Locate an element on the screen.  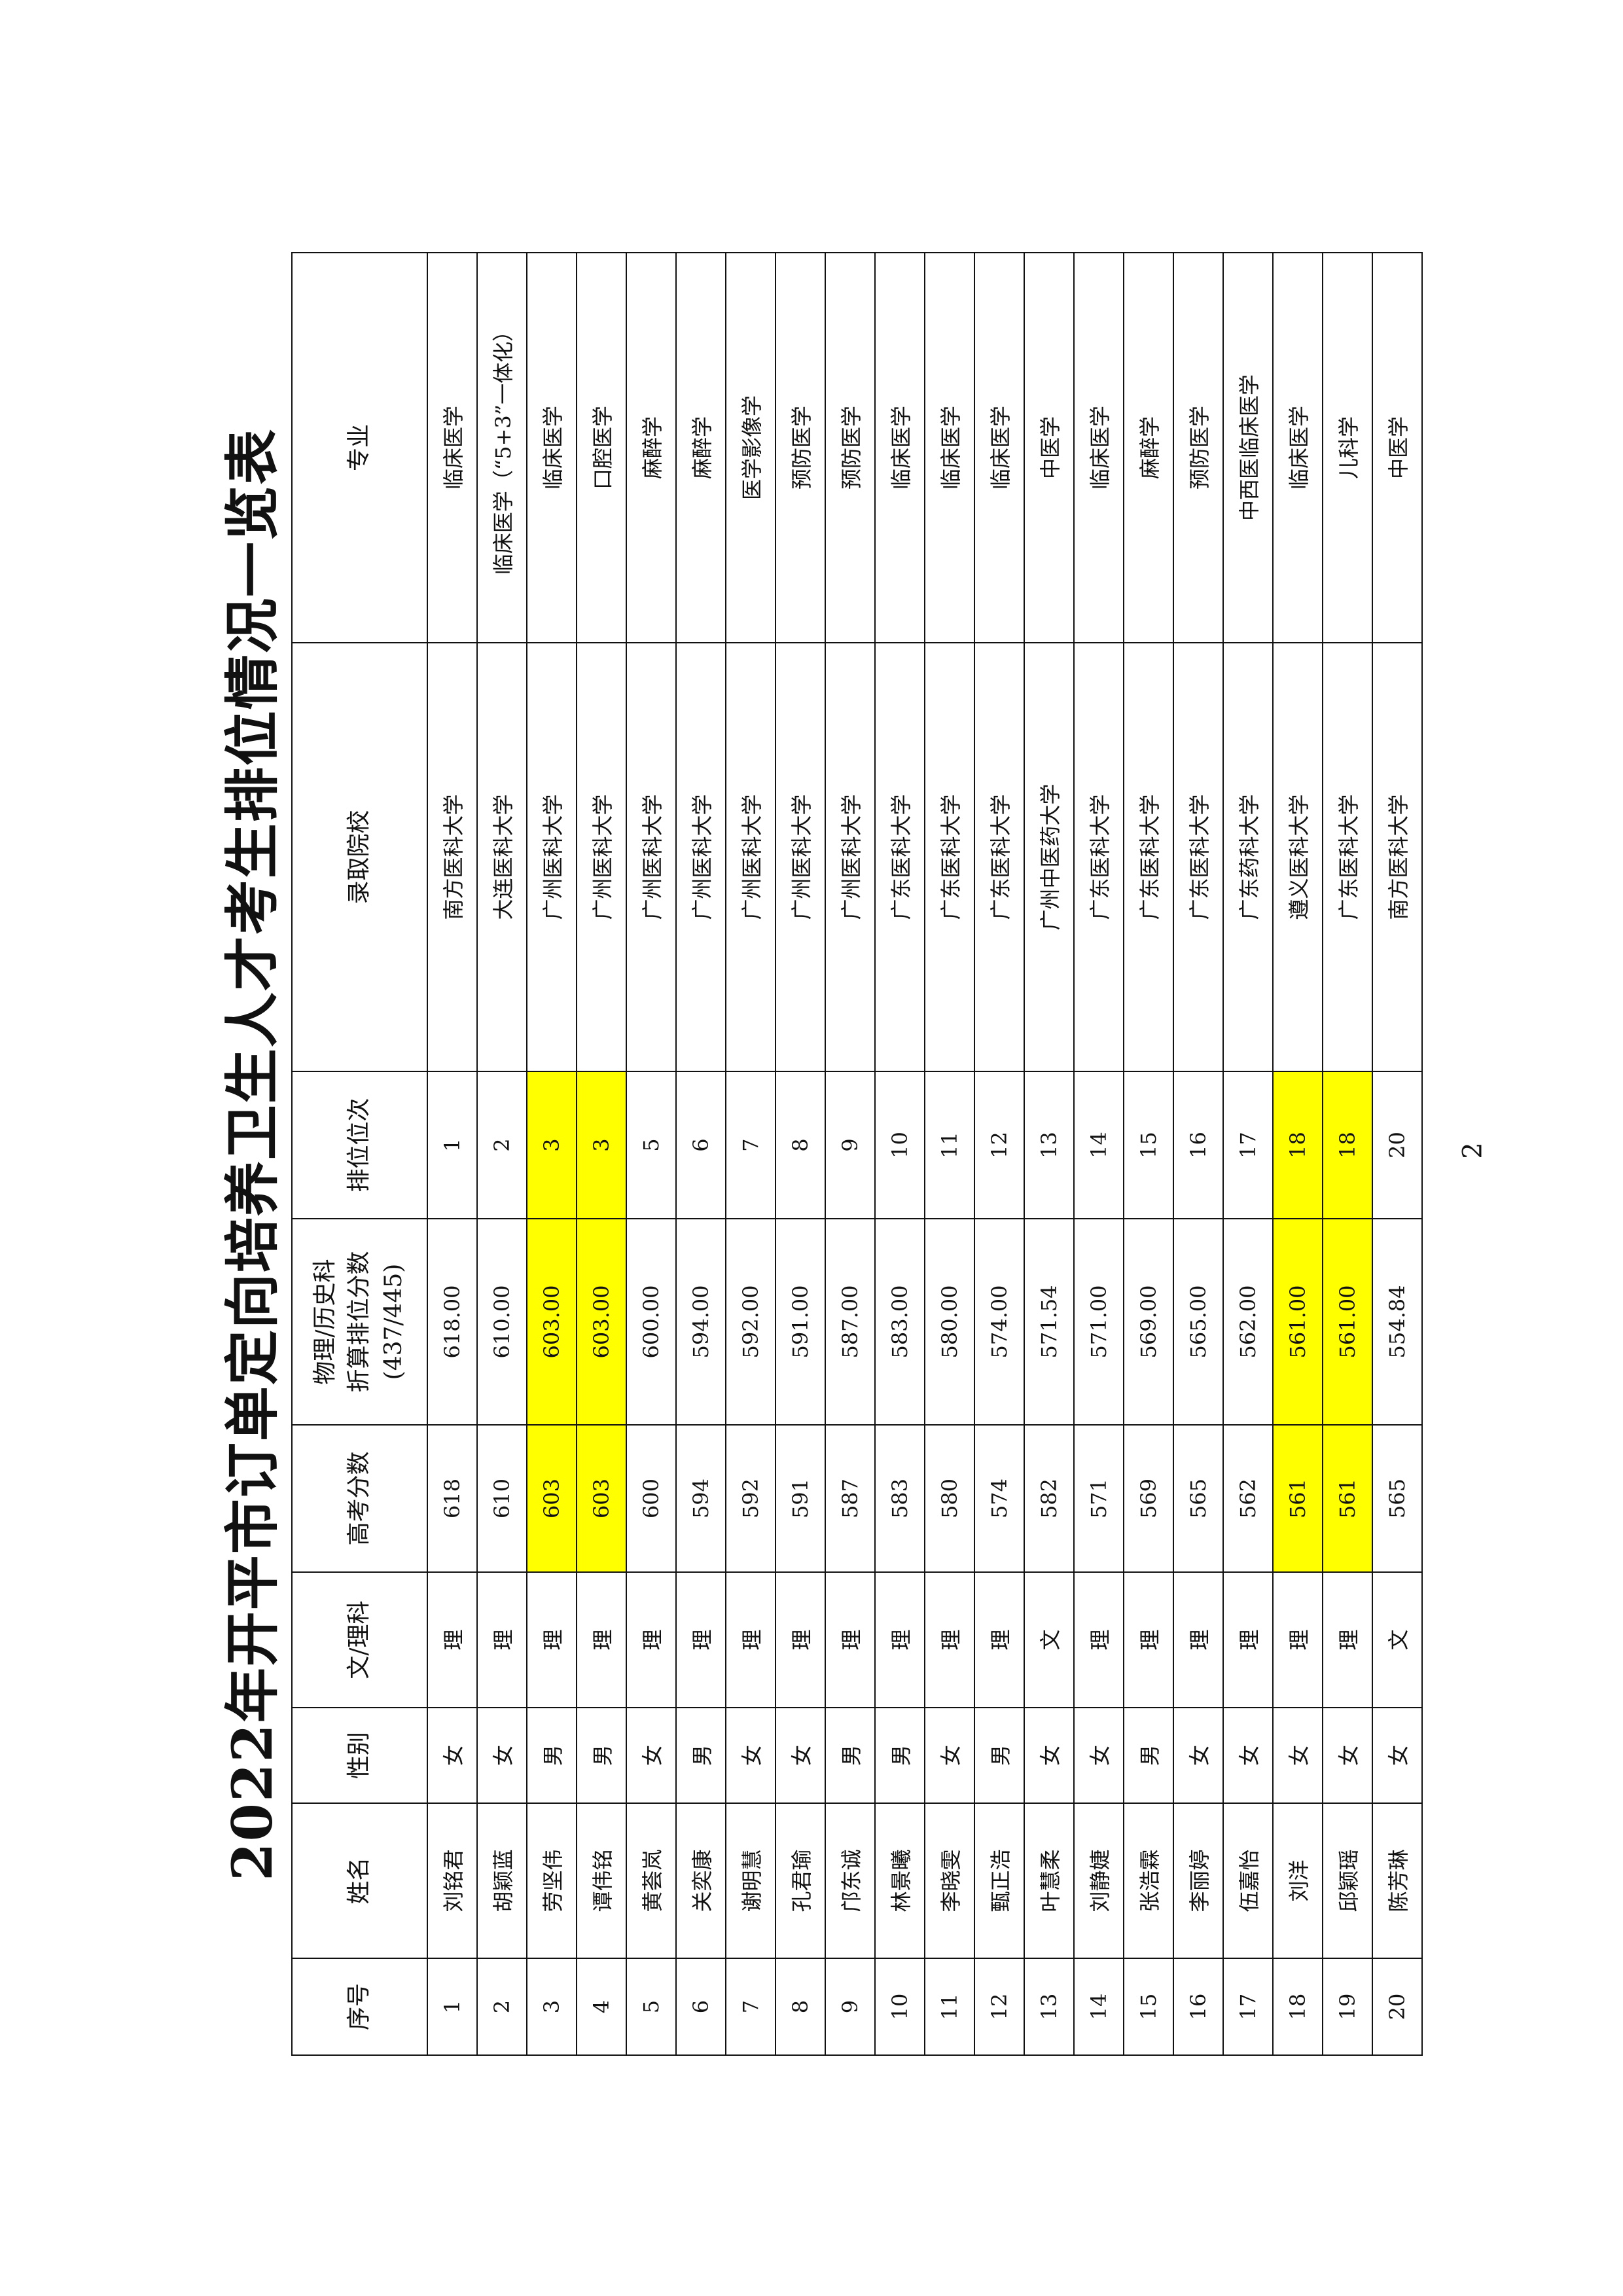
cell-no: 11 is located at coordinates (949, 2007).